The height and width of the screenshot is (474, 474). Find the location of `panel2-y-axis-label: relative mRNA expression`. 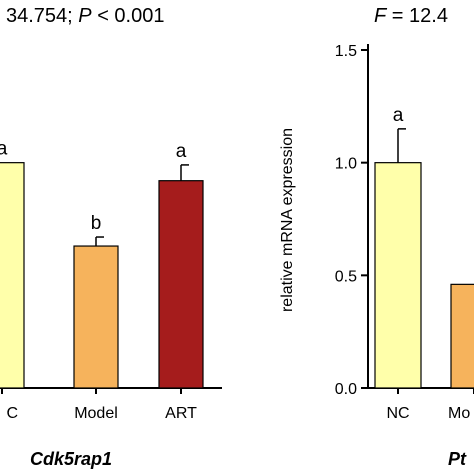

panel2-y-axis-label: relative mRNA expression is located at coordinates (287, 220).